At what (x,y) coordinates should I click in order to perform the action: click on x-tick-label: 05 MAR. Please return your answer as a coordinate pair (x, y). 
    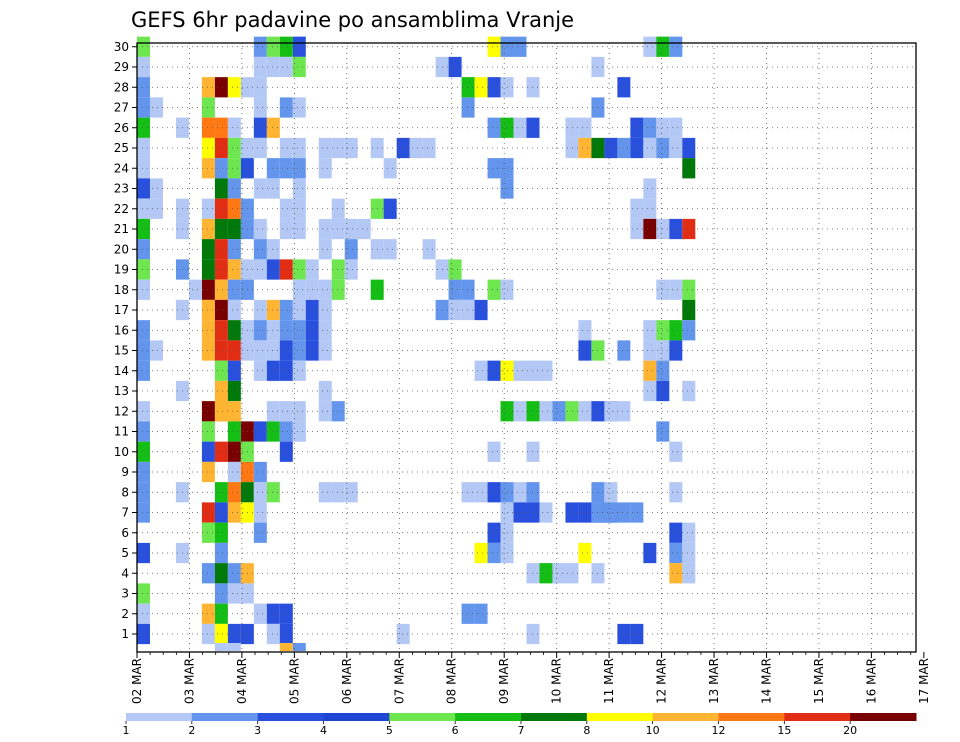
    Looking at the image, I should click on (294, 681).